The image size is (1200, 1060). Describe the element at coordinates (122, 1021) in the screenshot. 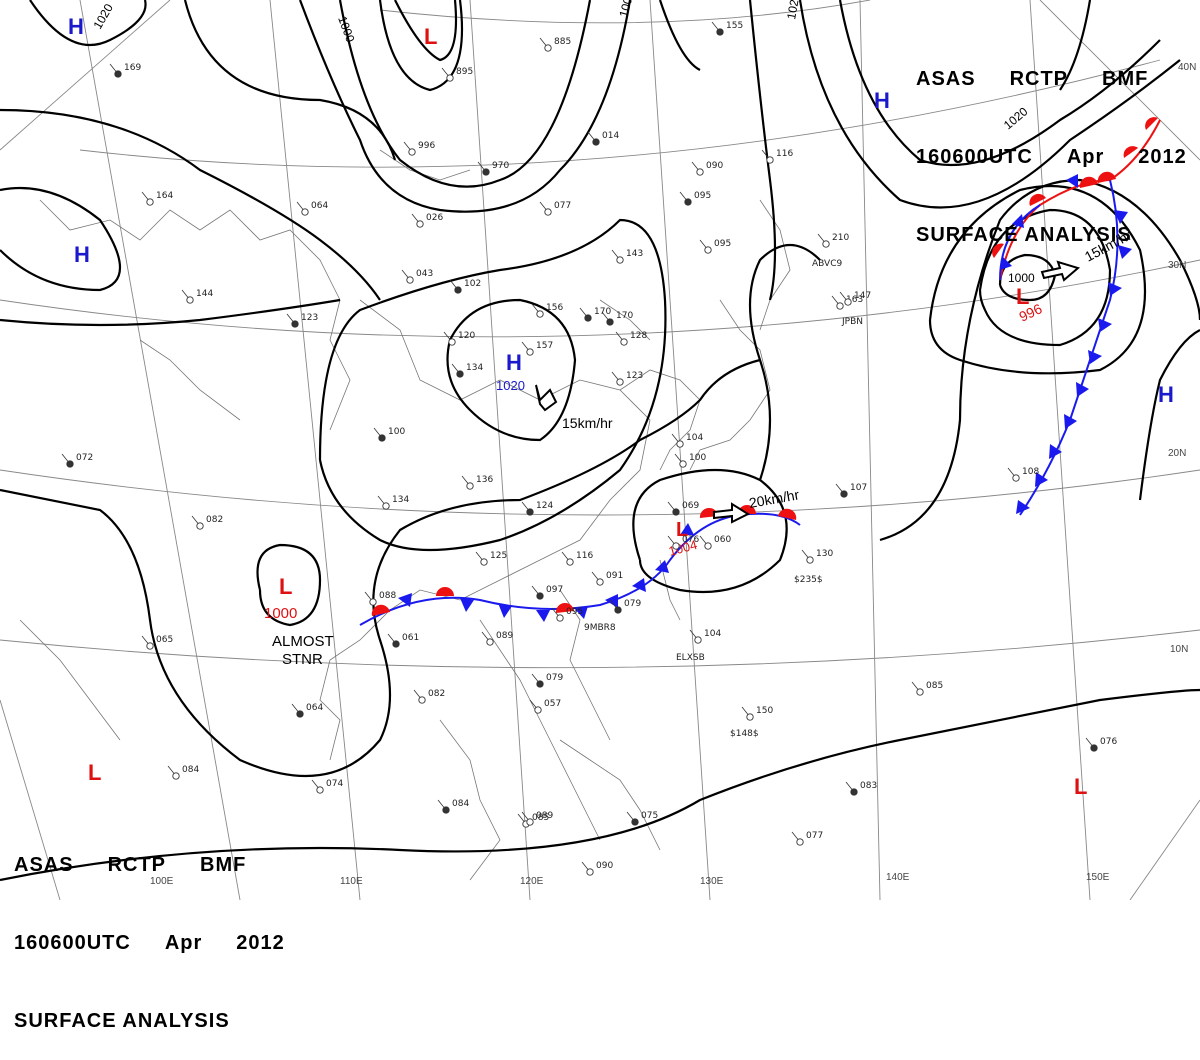

I see `title-product: SURFACE ANALYSIS` at that location.